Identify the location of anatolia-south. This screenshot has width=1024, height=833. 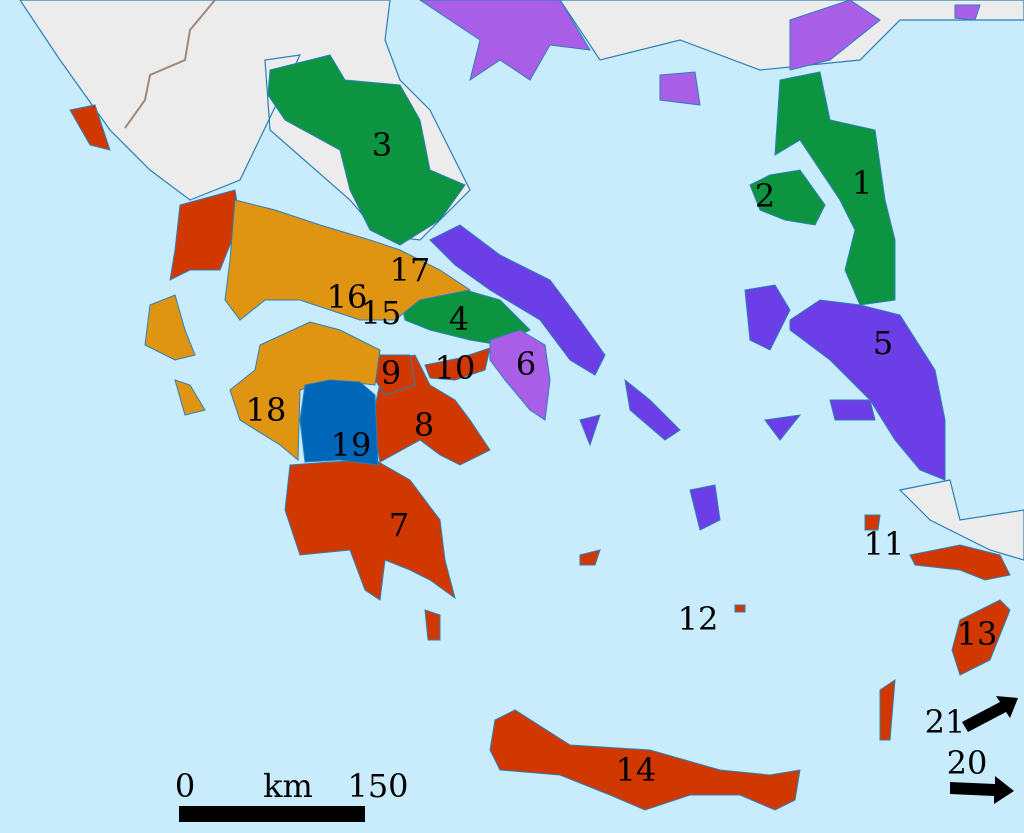
(961, 520).